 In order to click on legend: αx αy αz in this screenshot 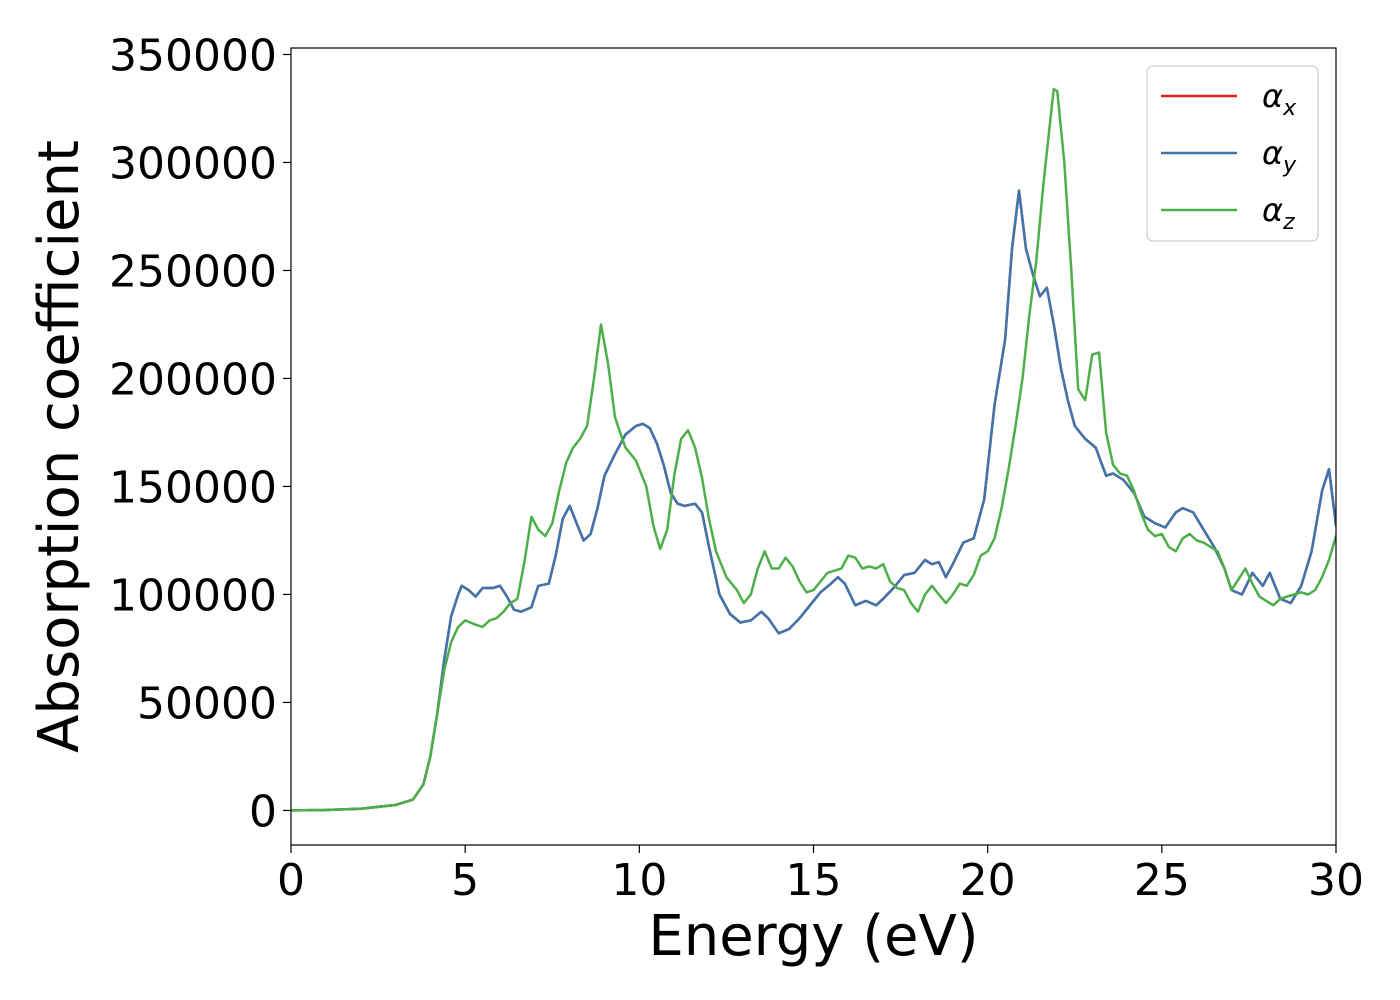, I will do `click(1232, 153)`.